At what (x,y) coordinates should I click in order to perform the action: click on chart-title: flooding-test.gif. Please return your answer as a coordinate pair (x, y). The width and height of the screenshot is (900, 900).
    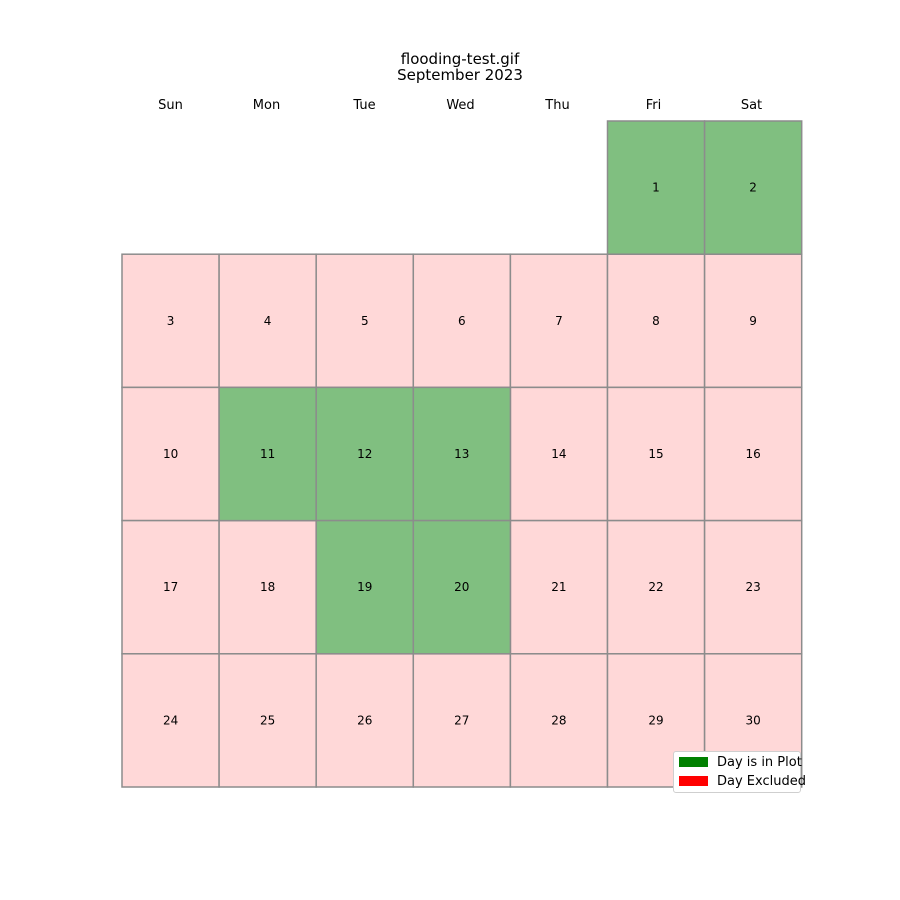
    Looking at the image, I should click on (460, 59).